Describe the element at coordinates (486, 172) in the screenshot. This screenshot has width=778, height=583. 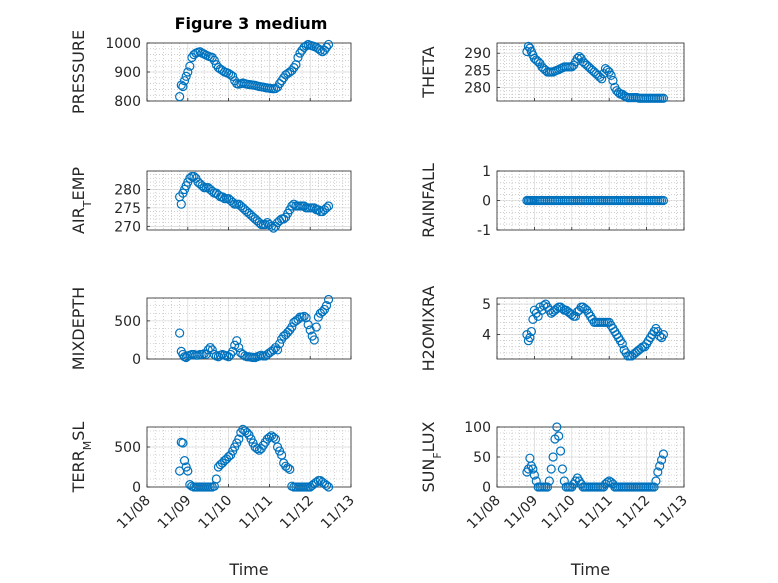
I see `y-tick-label: 1` at that location.